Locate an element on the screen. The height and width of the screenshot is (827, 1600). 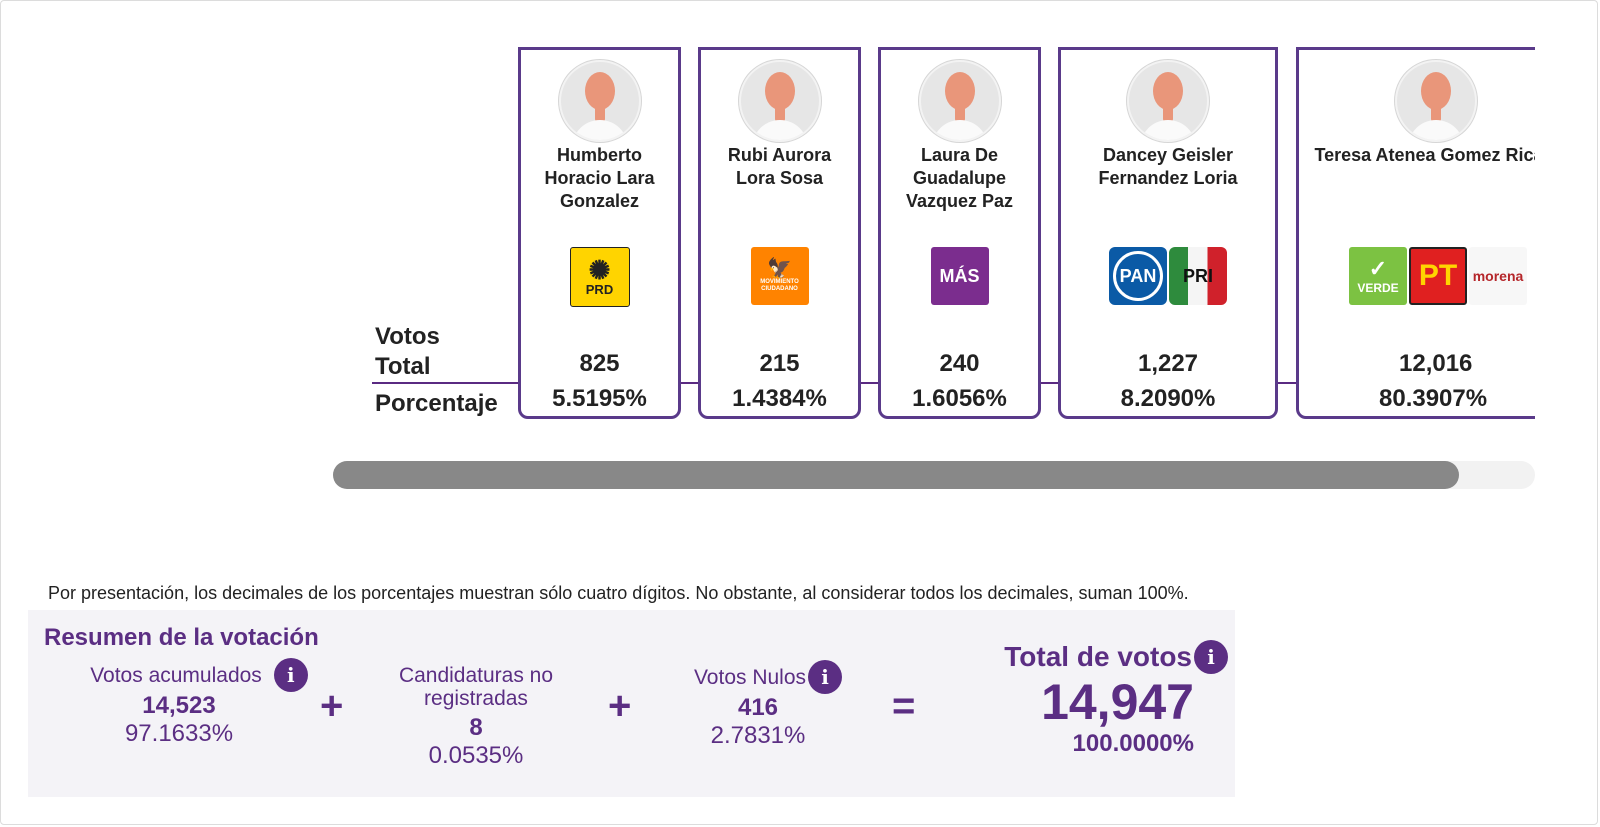
candidate-percentage: 1.6056% is located at coordinates (959, 398).